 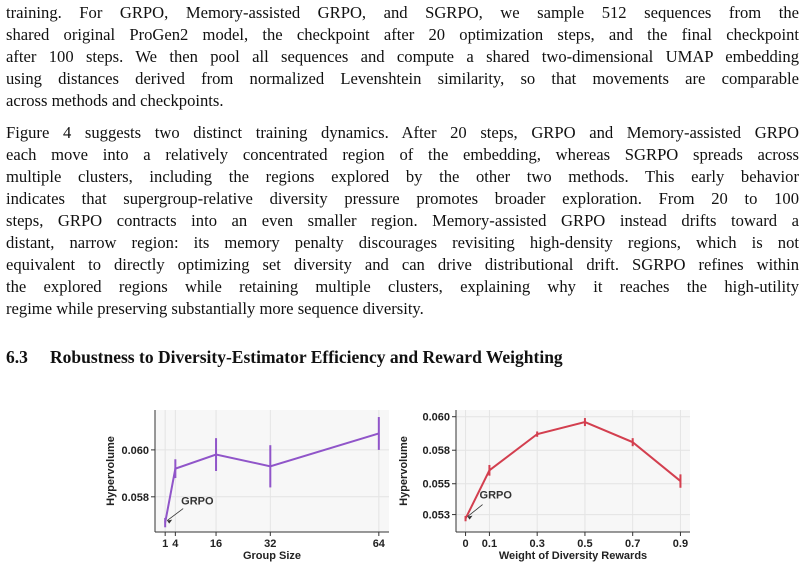 I want to click on section-number: 6.3, so click(x=17, y=357).